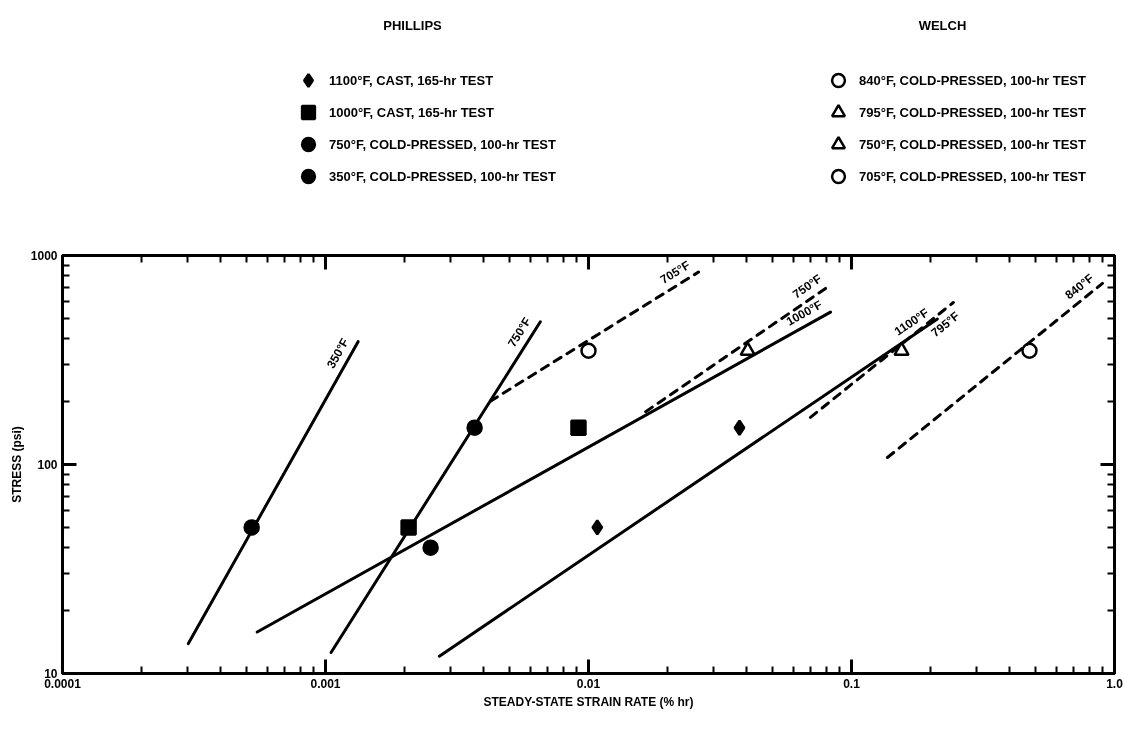 The width and height of the screenshot is (1124, 740). I want to click on legend-label: 840°F, COLD-PRESSED, 100-hr TEST, so click(972, 80).